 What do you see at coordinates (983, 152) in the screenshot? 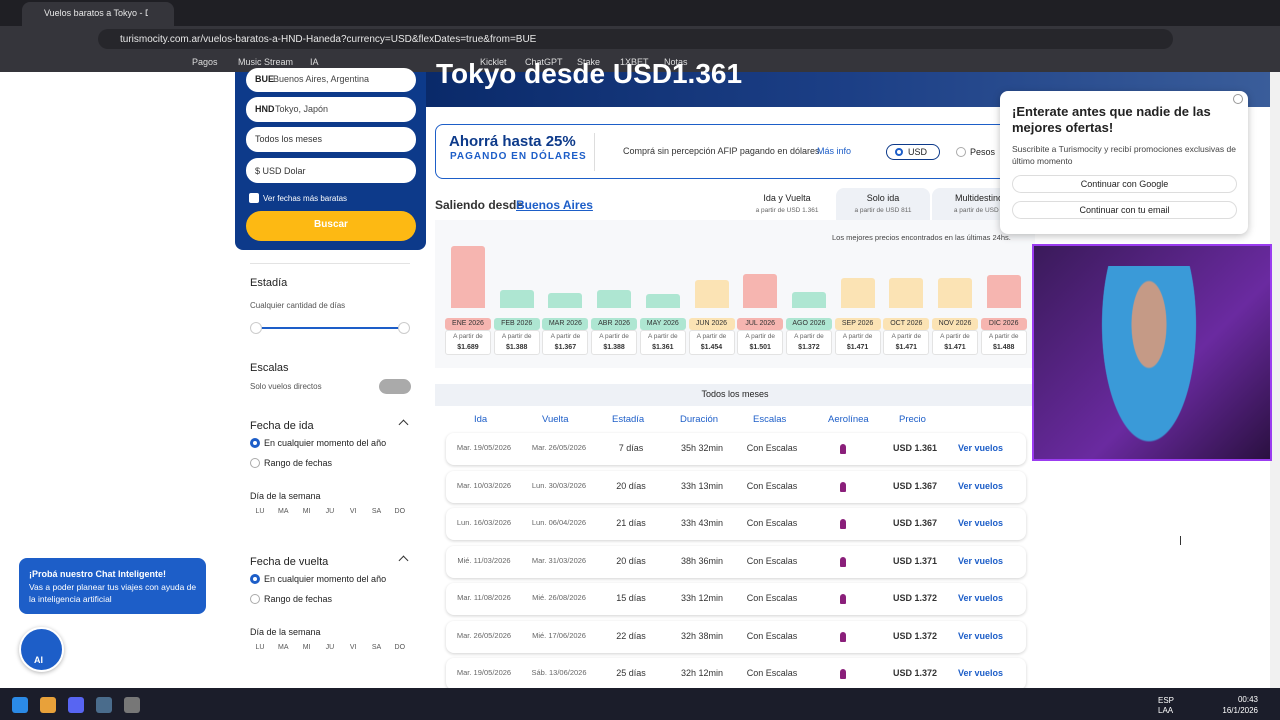
I see `currency-option: Pesos` at bounding box center [983, 152].